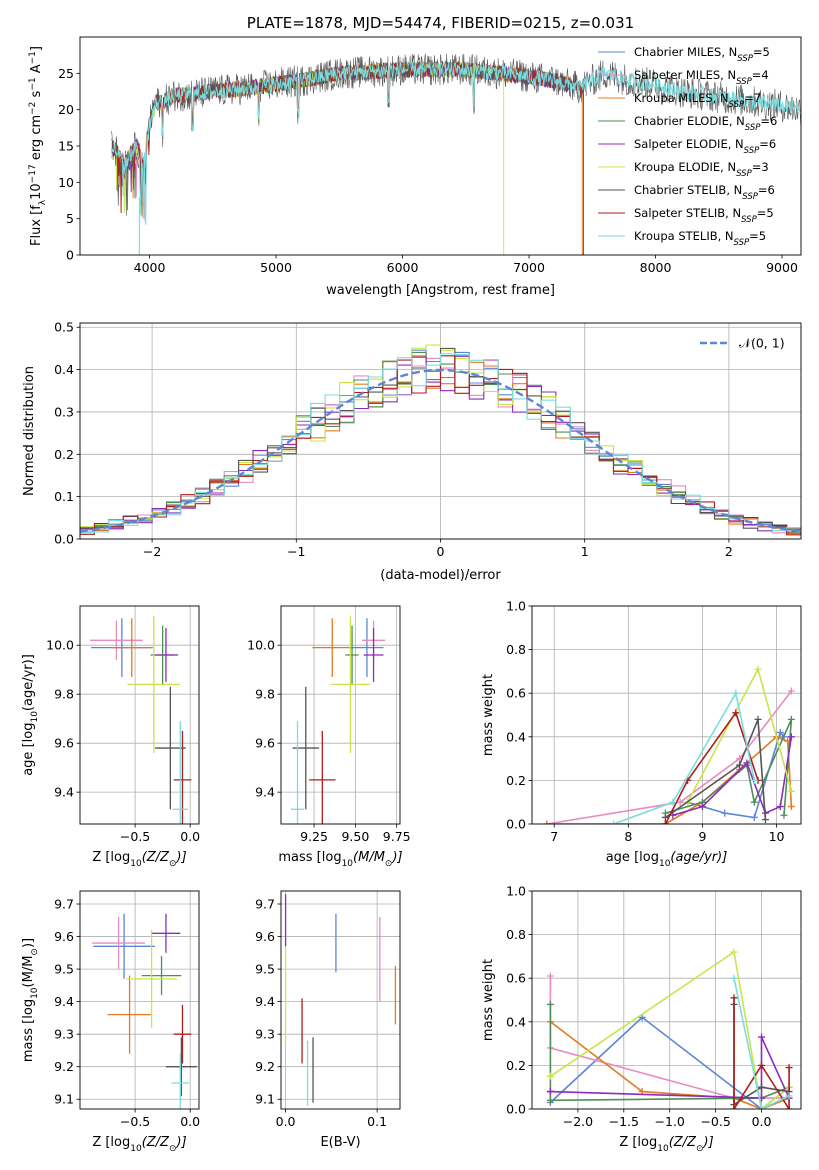 Image resolution: width=819 pixels, height=1170 pixels. What do you see at coordinates (33, 173) in the screenshot?
I see `y-axis-label-part: −17` at bounding box center [33, 173].